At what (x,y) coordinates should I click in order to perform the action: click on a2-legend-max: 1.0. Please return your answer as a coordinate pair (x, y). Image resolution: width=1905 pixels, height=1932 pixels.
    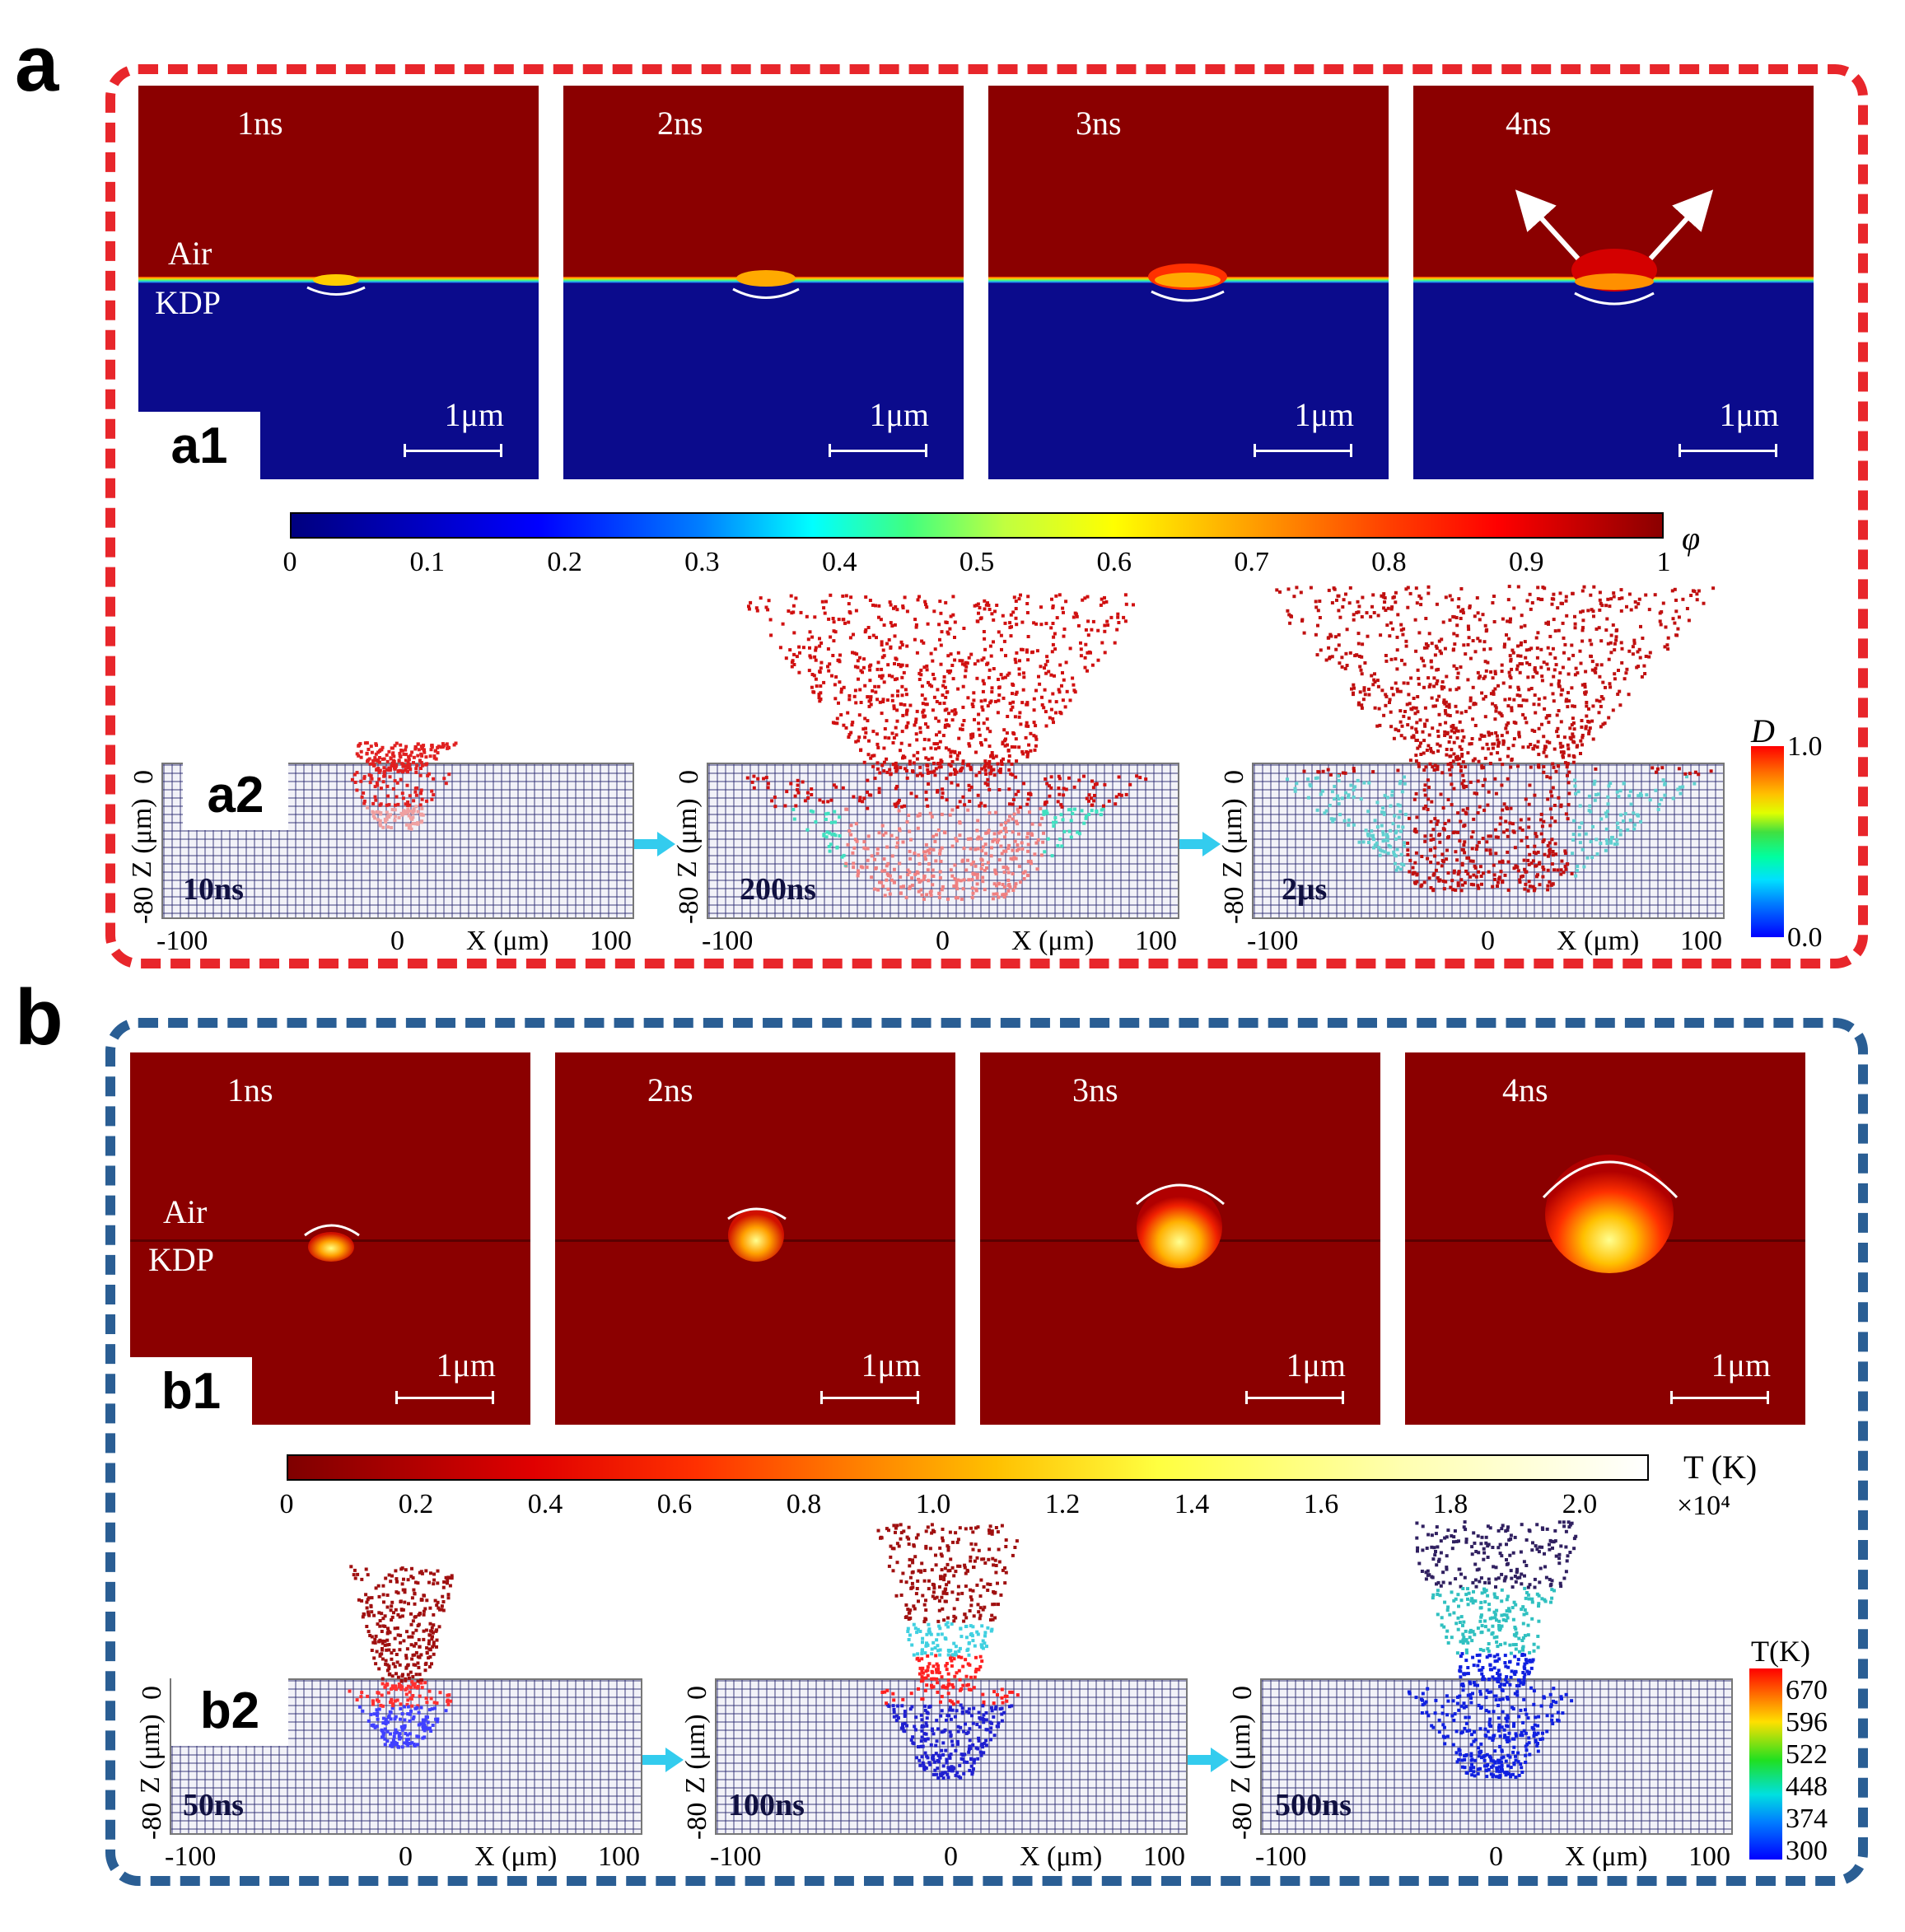
    Looking at the image, I should click on (1805, 746).